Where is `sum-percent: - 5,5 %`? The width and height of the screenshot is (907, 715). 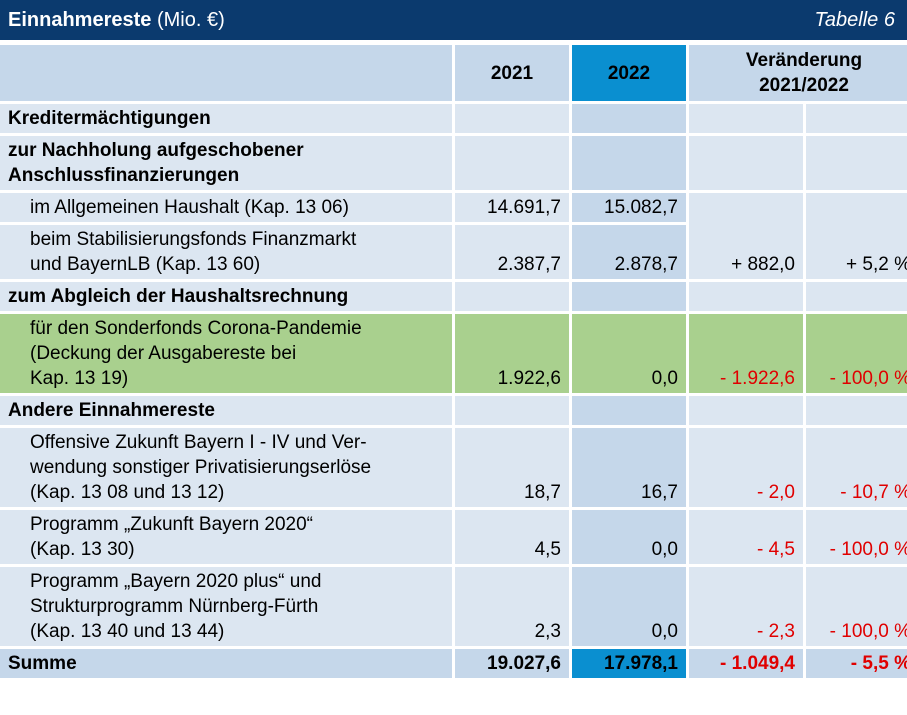
sum-percent: - 5,5 % is located at coordinates (856, 663).